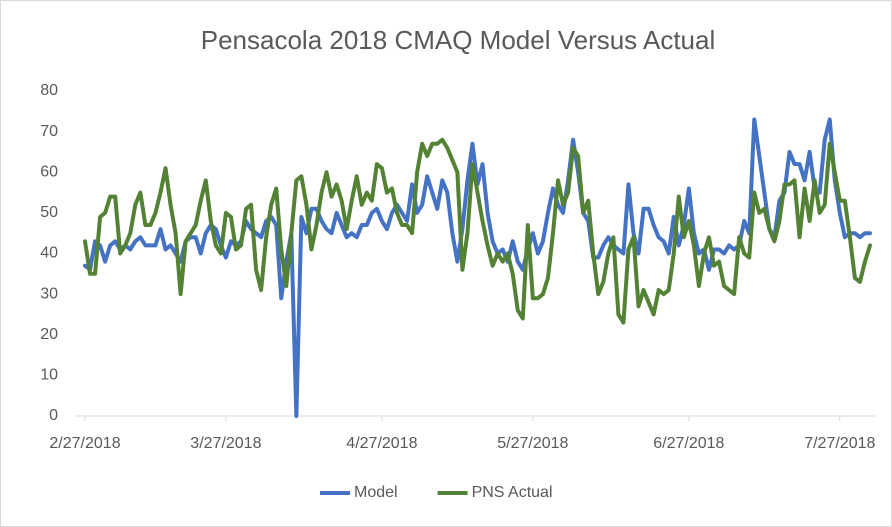 The height and width of the screenshot is (527, 892). I want to click on x-tick-label: 4/27/2018, so click(381, 443).